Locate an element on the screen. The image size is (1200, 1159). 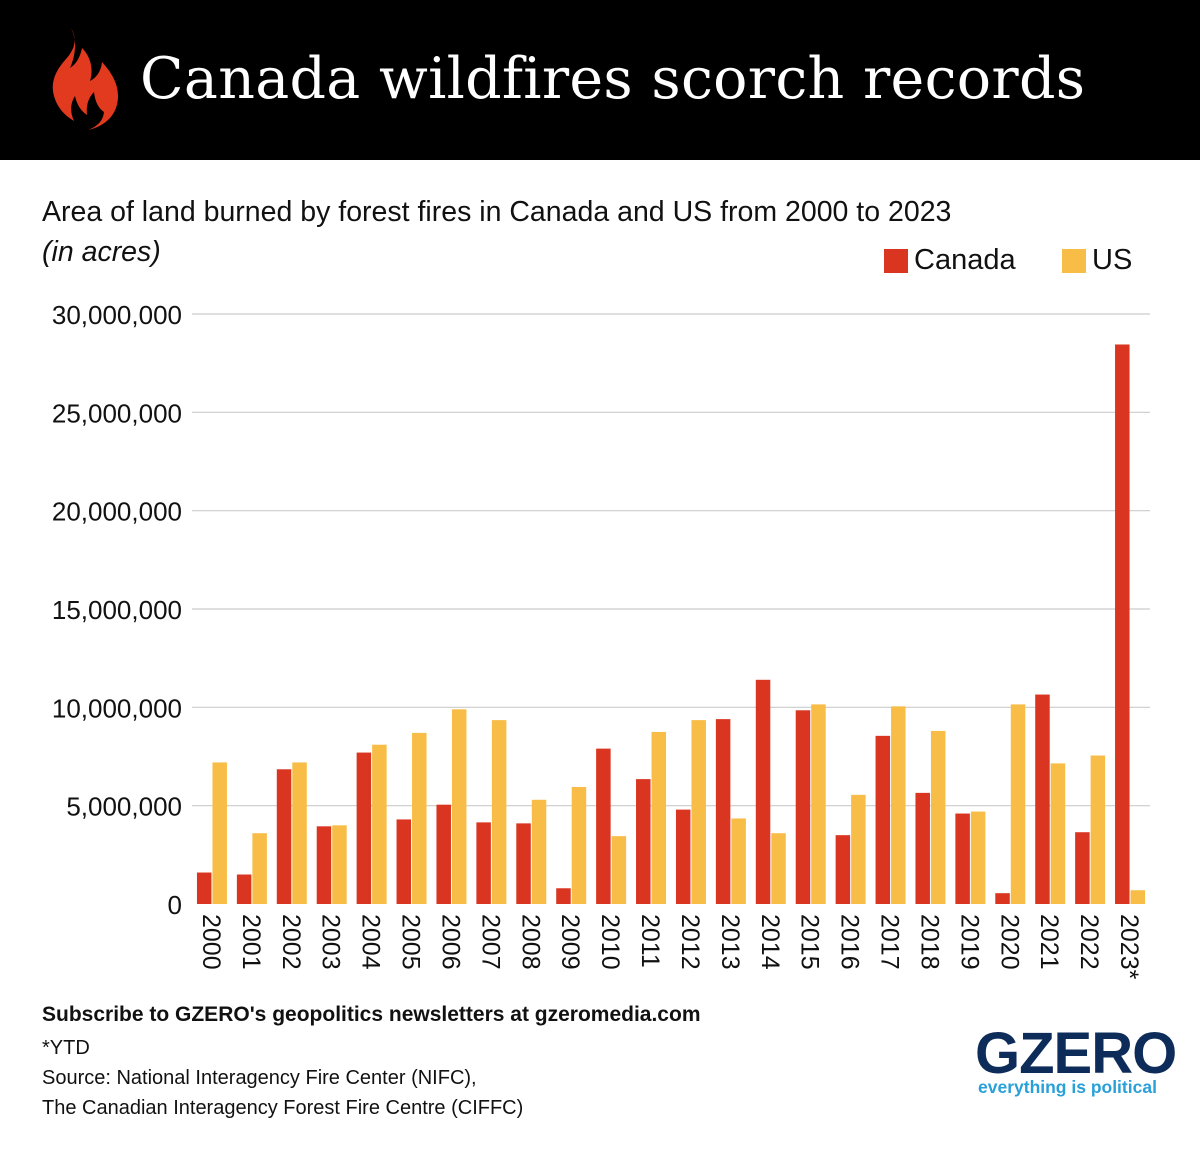
bar-us-2015 is located at coordinates (818, 804).